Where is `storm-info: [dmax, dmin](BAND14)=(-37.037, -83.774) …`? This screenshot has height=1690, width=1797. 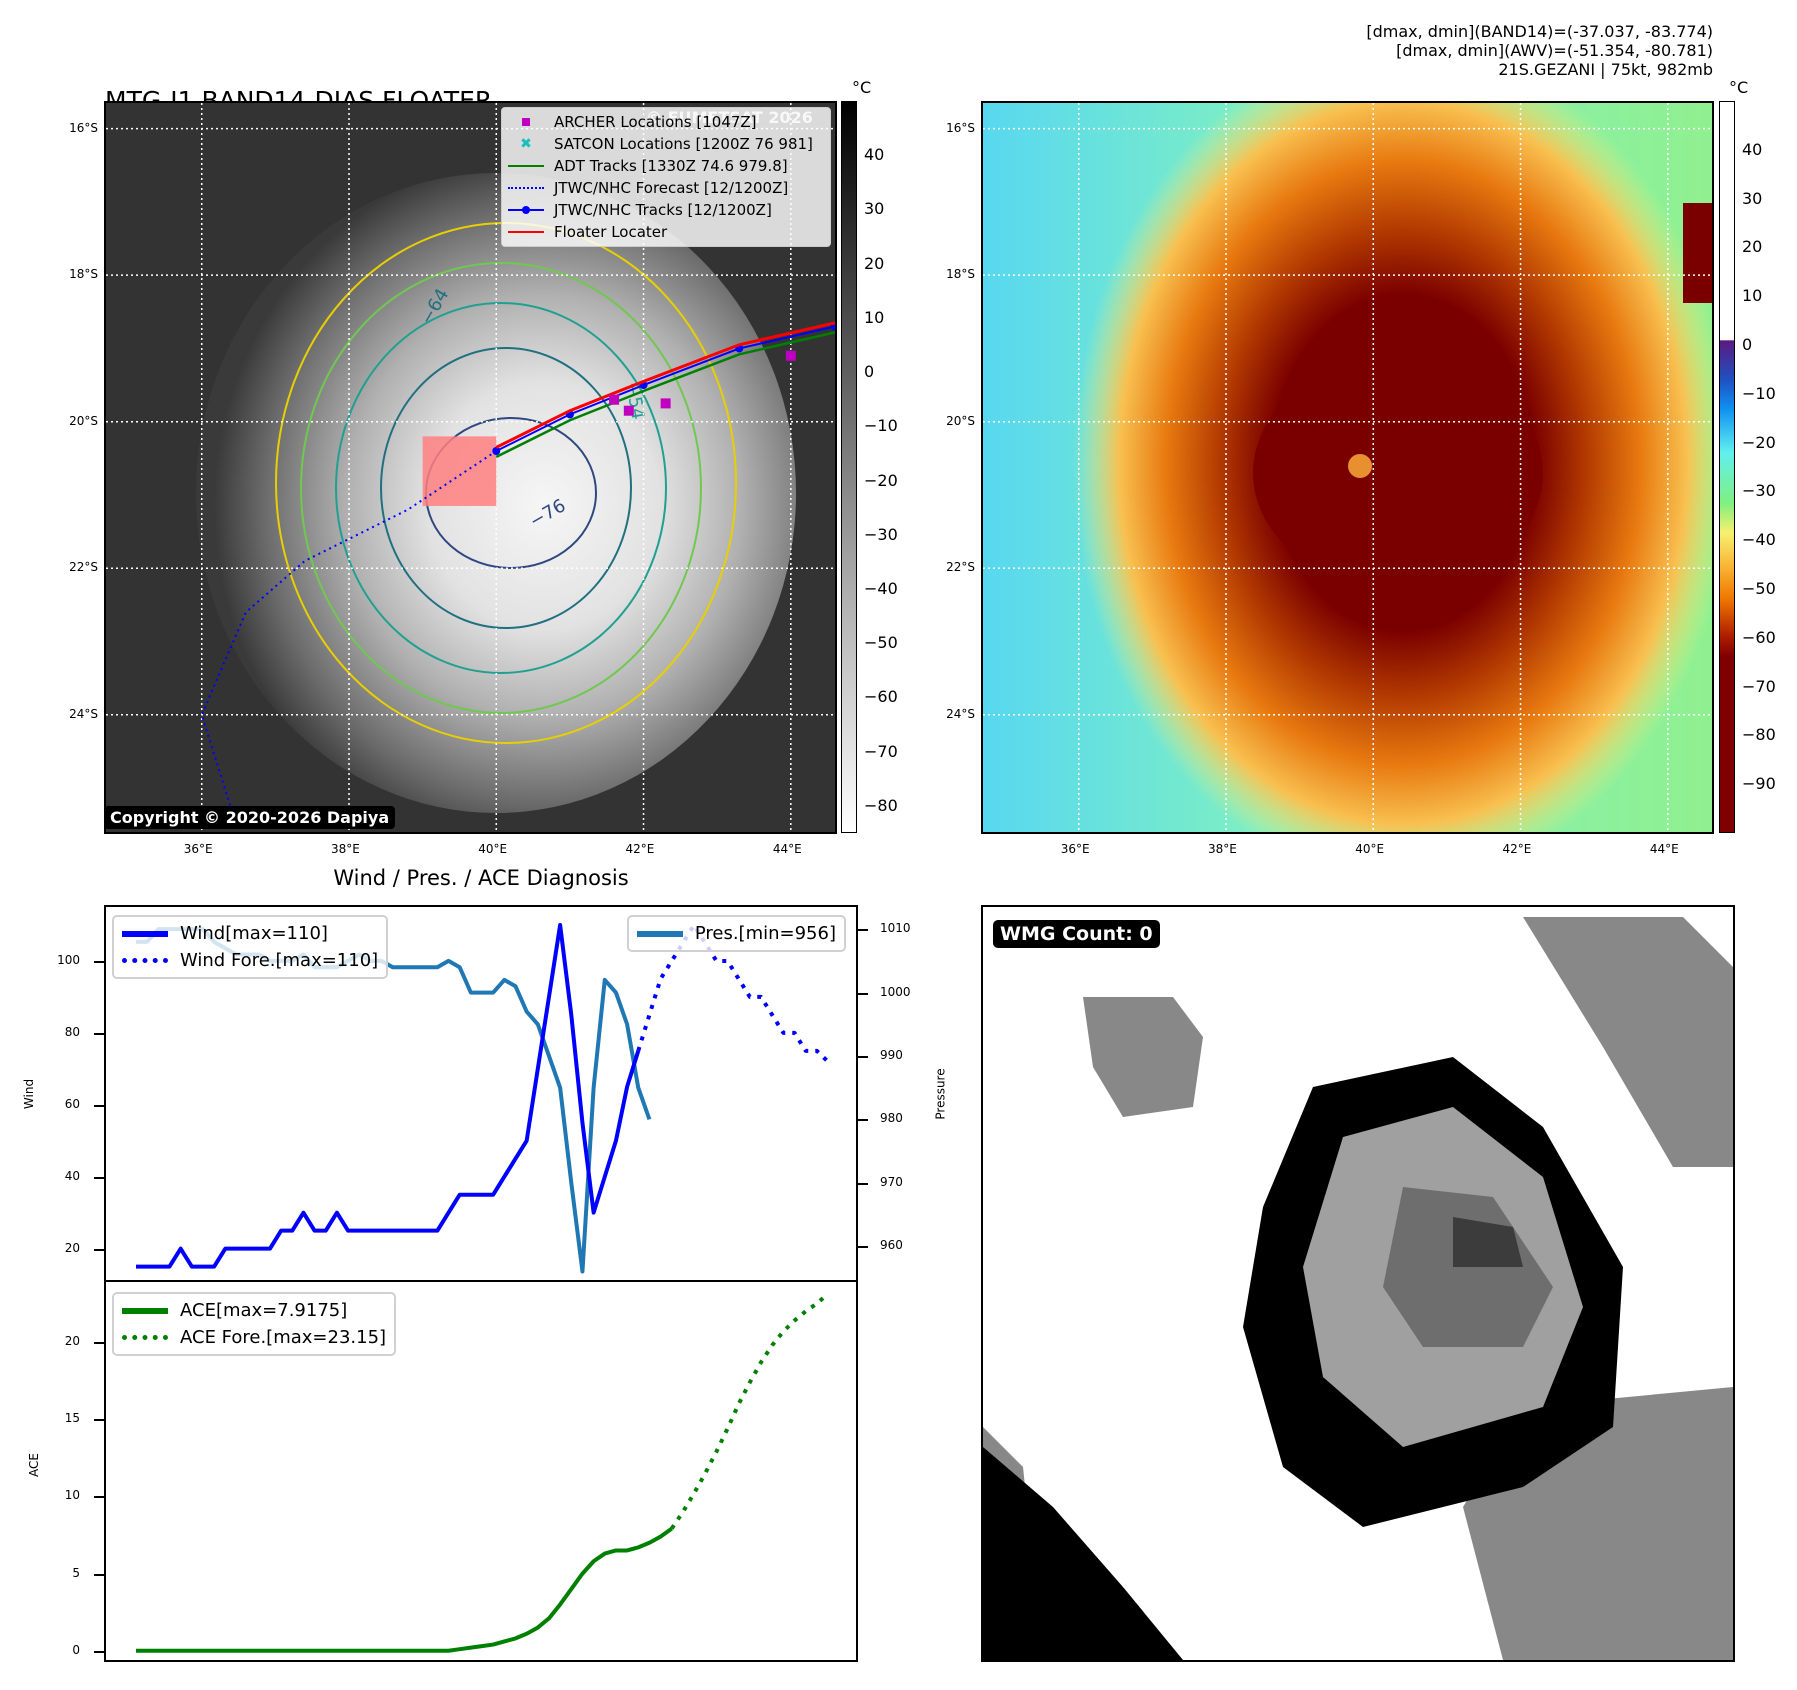
storm-info: [dmax, dmin](BAND14)=(-37.037, -83.774) … is located at coordinates (1539, 50).